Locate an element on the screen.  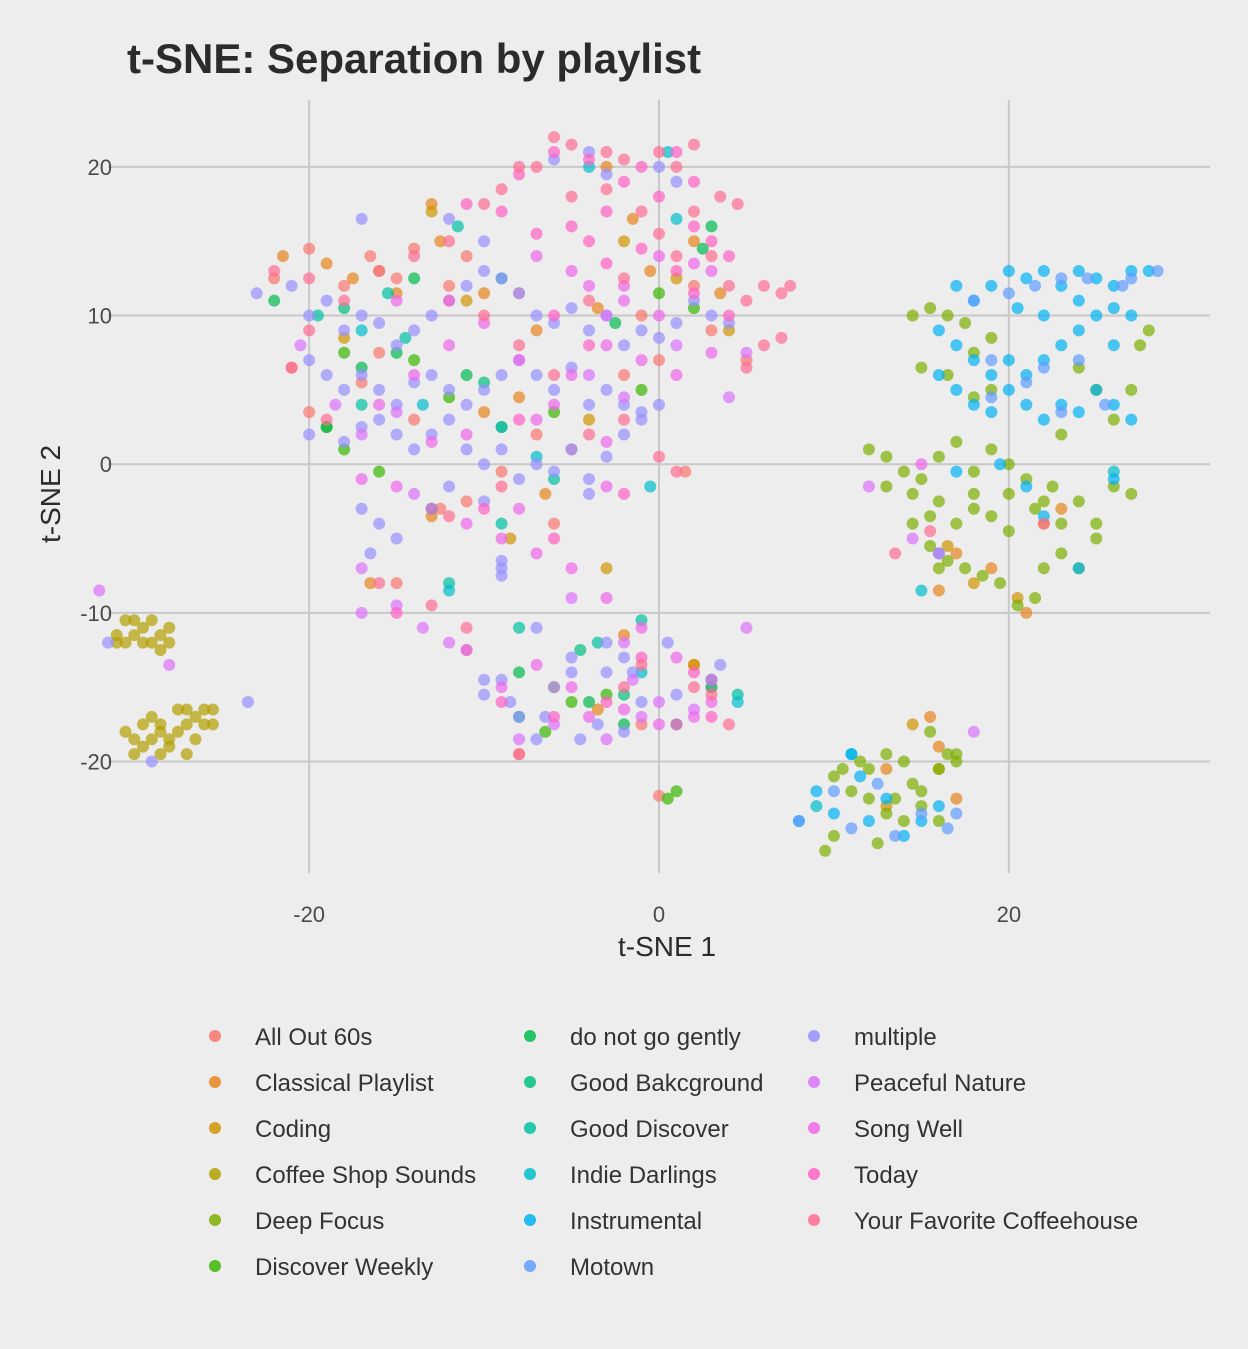
legend-item: Good Bakcground is located at coordinates (643, 1083).